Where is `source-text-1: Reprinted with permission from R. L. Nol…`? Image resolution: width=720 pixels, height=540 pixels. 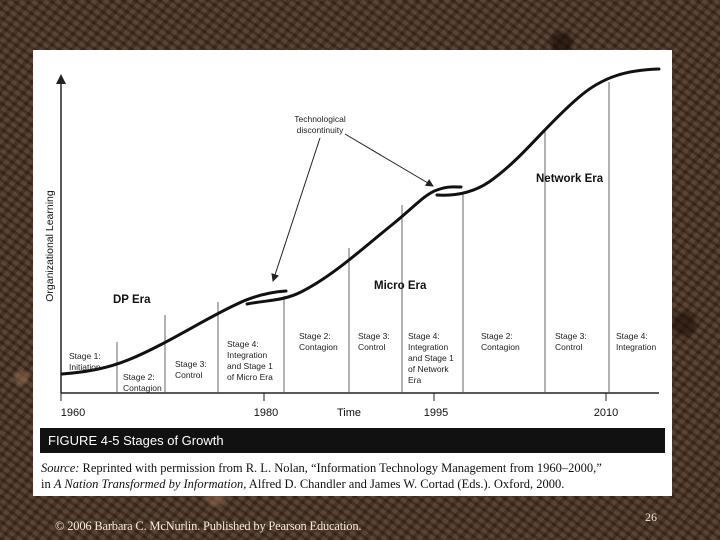
source-text-1: Reprinted with permission from R. L. Nol… is located at coordinates (342, 468).